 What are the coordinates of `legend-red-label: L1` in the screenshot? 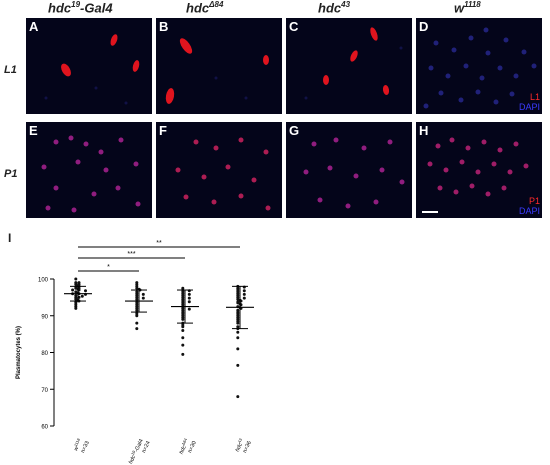 It's located at (534, 97).